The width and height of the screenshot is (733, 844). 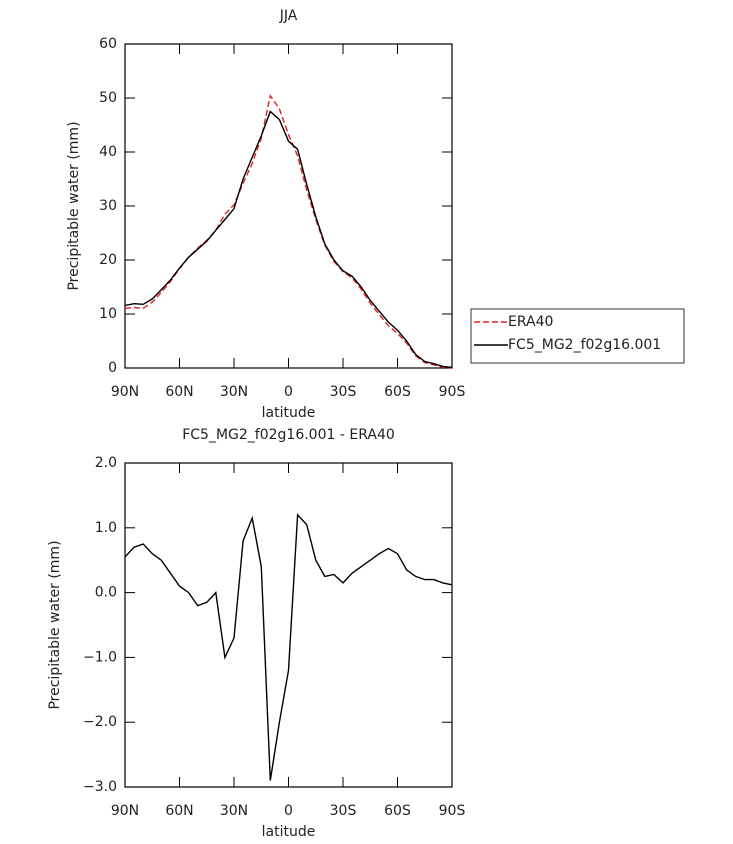 What do you see at coordinates (106, 593) in the screenshot?
I see `y-tick-label: 0.0` at bounding box center [106, 593].